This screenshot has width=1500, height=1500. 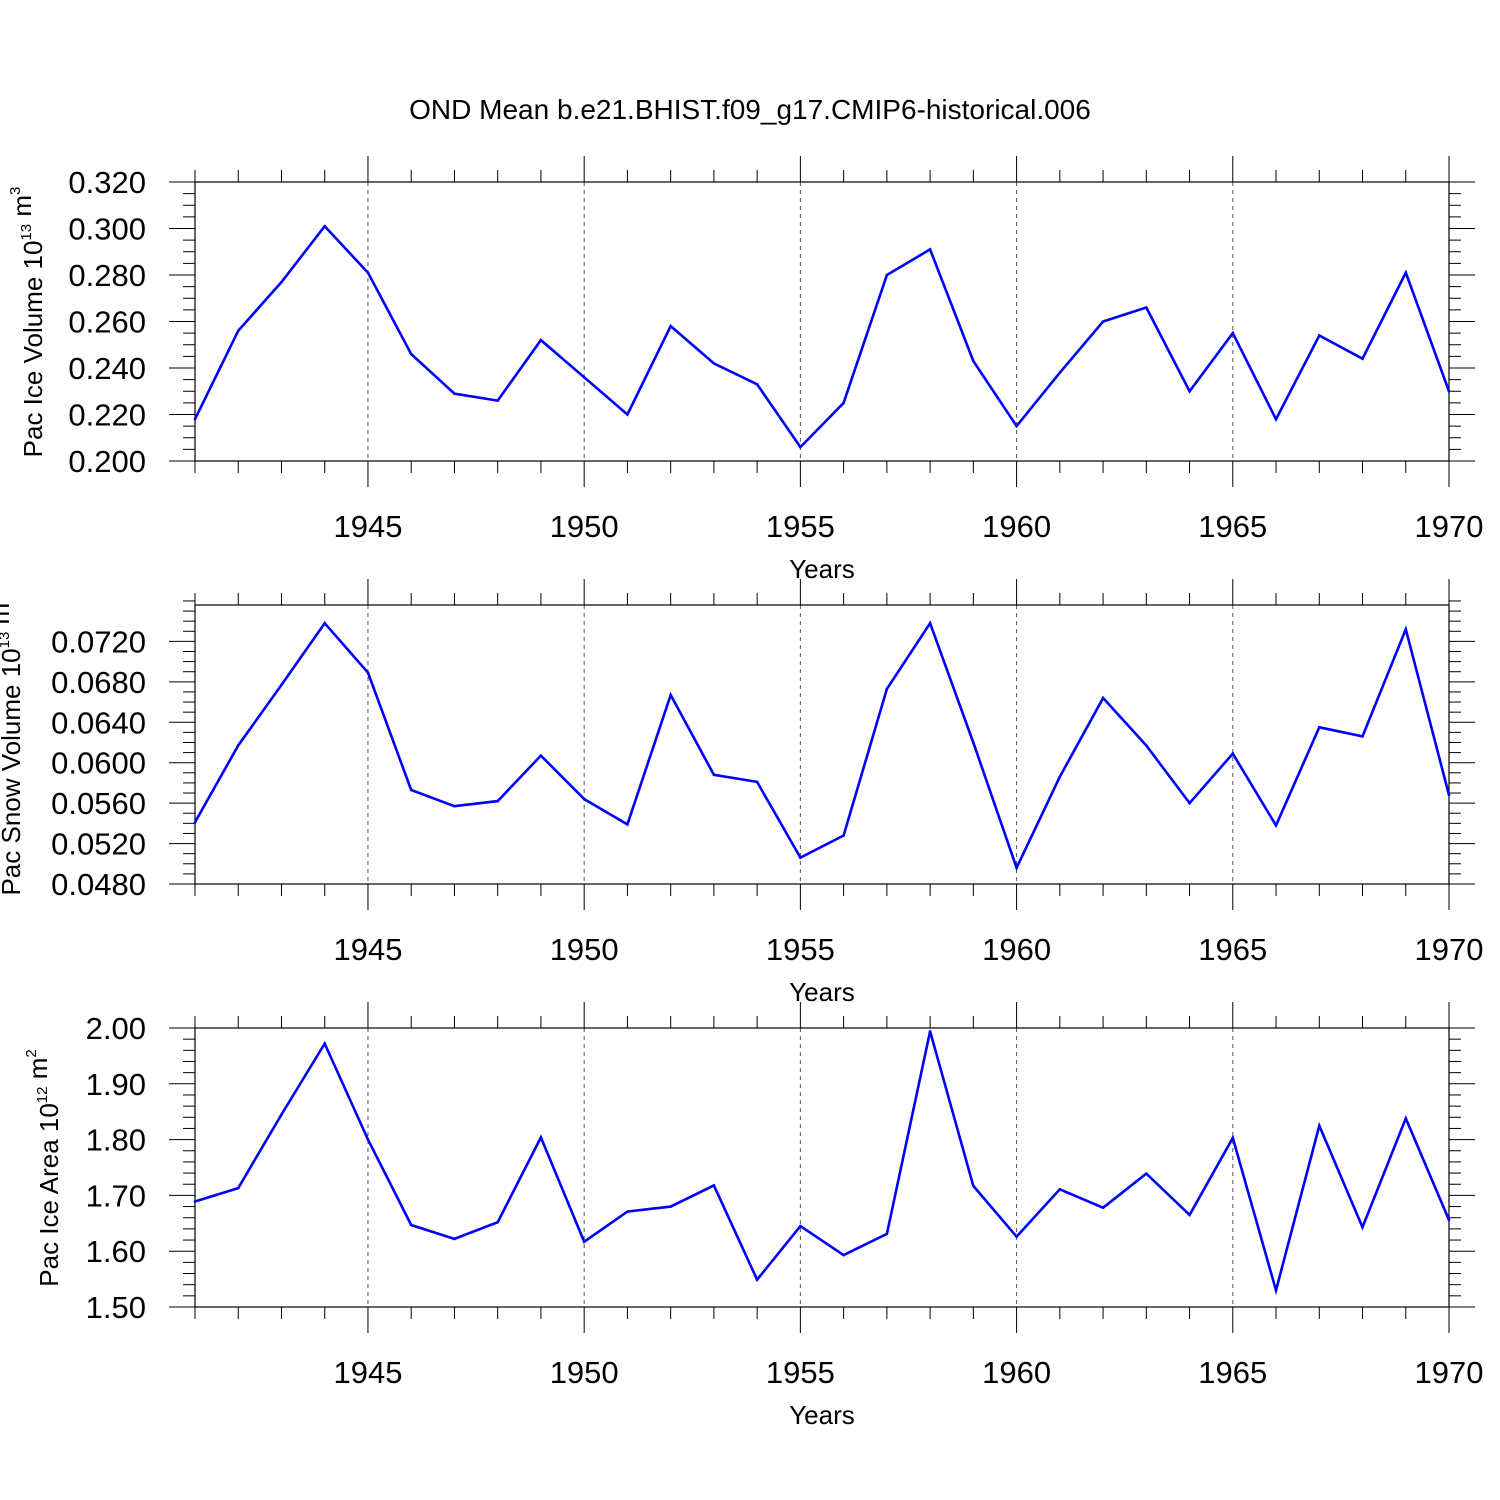 What do you see at coordinates (98, 884) in the screenshot?
I see `y-tick-label: 0.0480` at bounding box center [98, 884].